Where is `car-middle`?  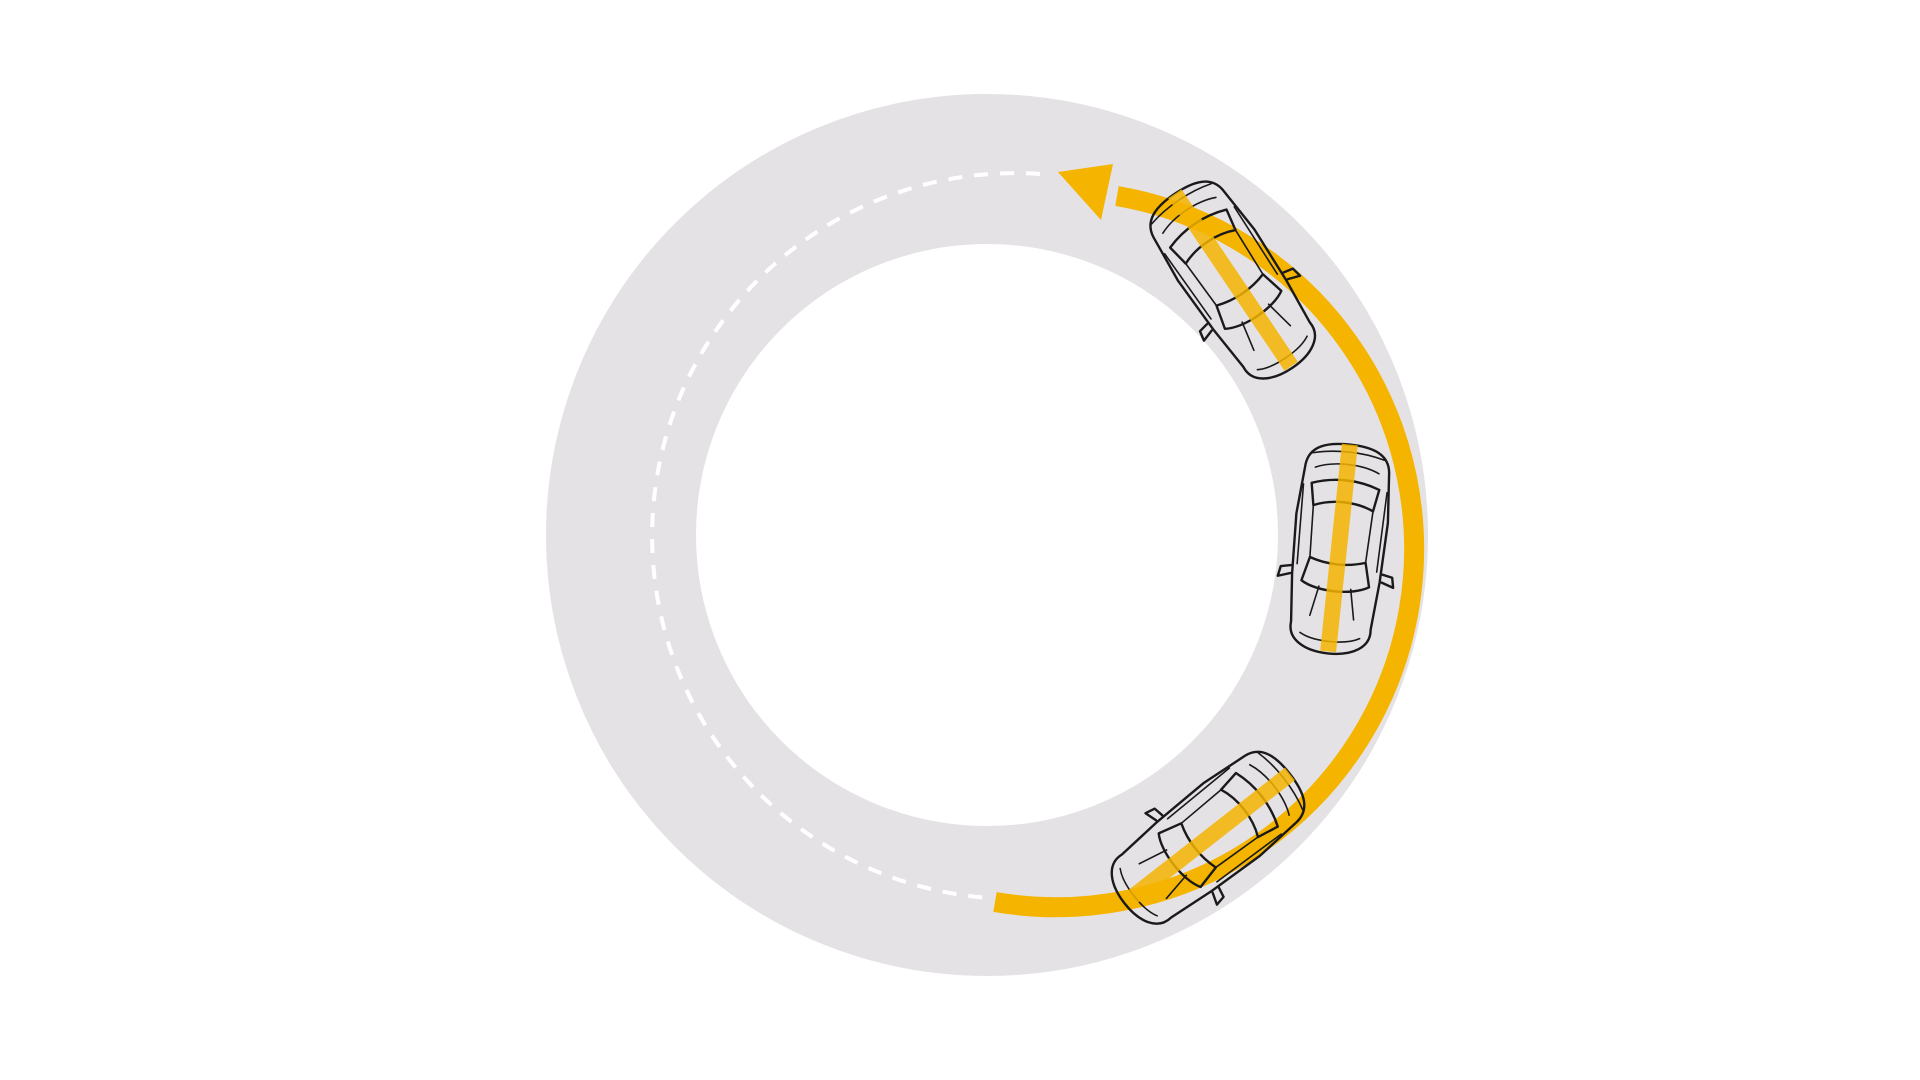
car-middle is located at coordinates (1339, 549).